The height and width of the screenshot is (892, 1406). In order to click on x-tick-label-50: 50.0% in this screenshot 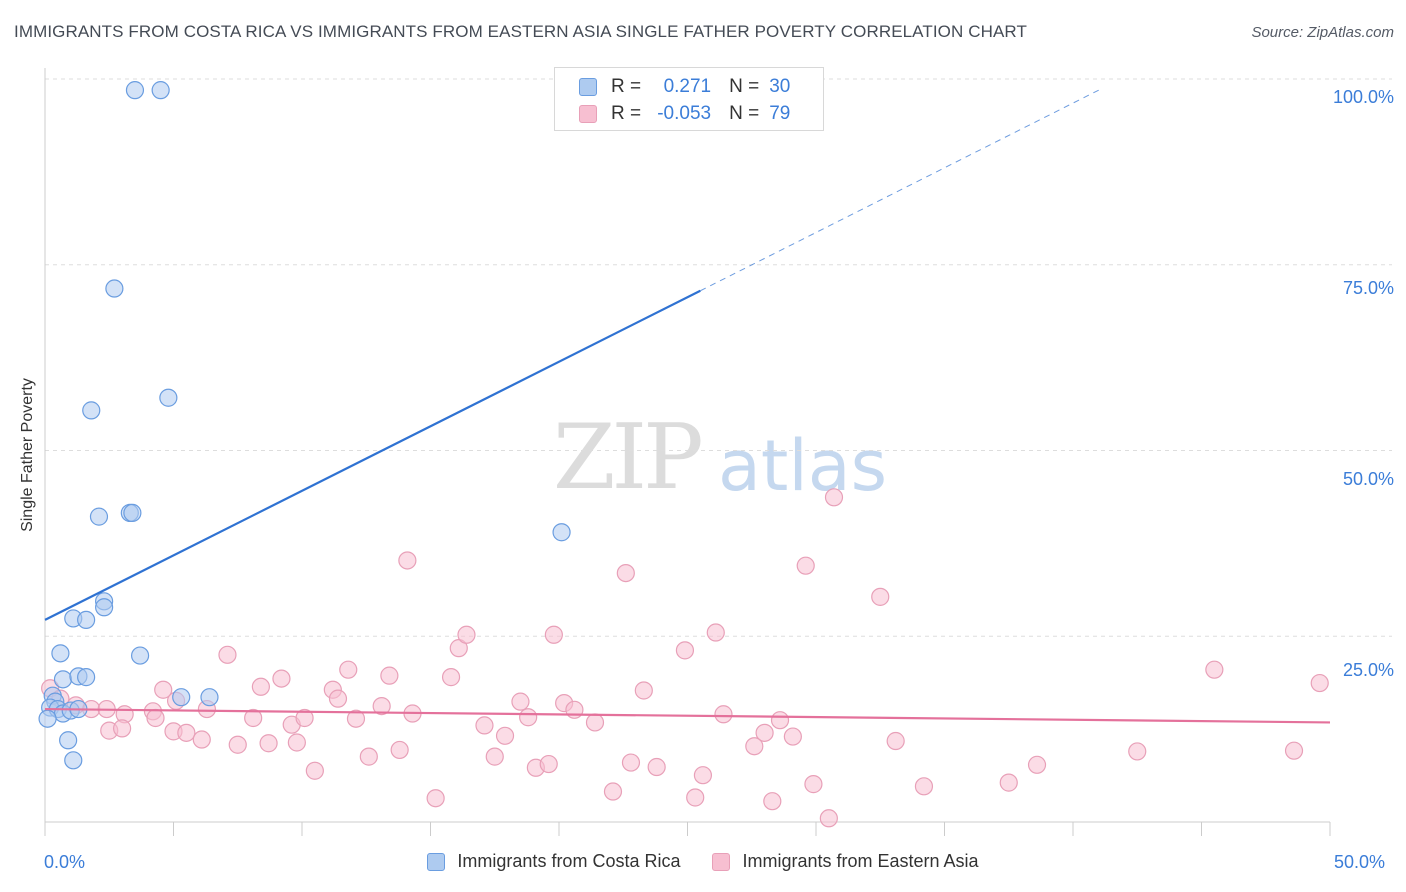, I will do `click(1360, 862)`.